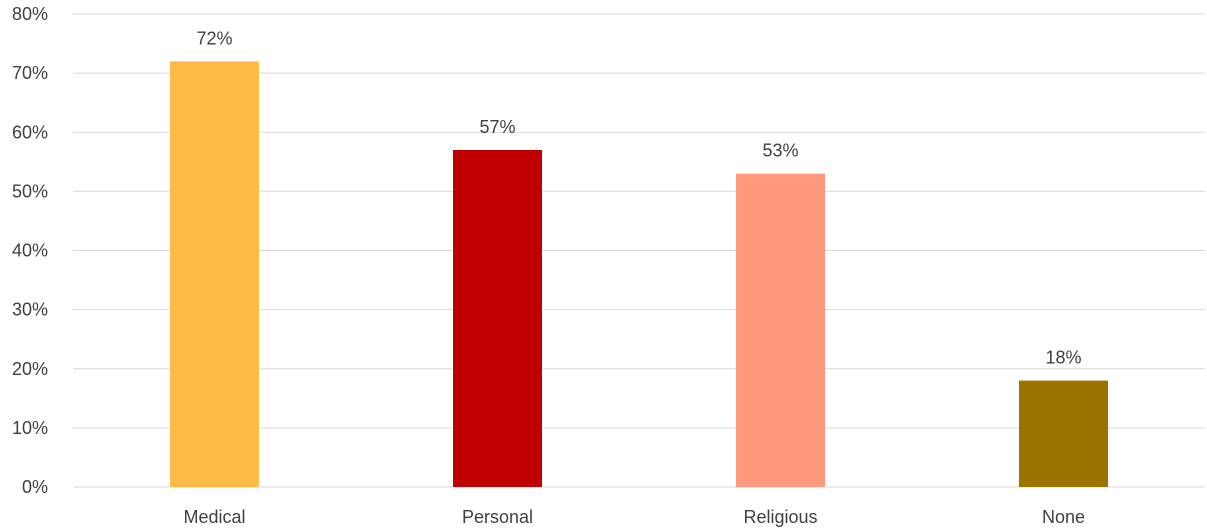 This screenshot has width=1207, height=531. What do you see at coordinates (634, 517) in the screenshot?
I see `x-axis-category-labels: Medical Personal Religious None` at bounding box center [634, 517].